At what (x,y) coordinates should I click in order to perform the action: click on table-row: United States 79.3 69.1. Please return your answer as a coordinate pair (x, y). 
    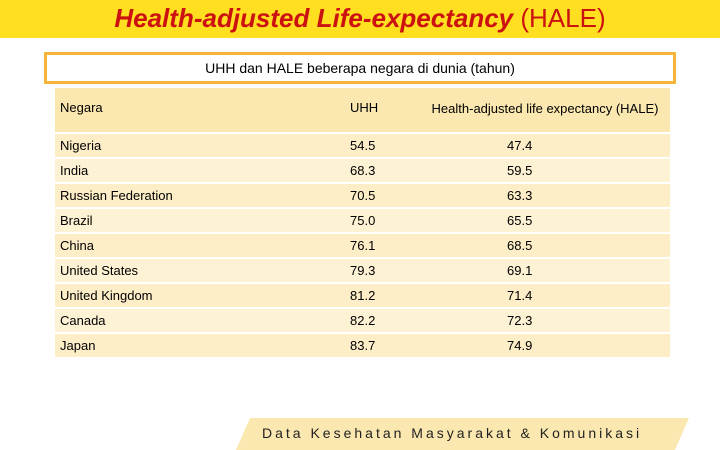
    Looking at the image, I should click on (362, 271).